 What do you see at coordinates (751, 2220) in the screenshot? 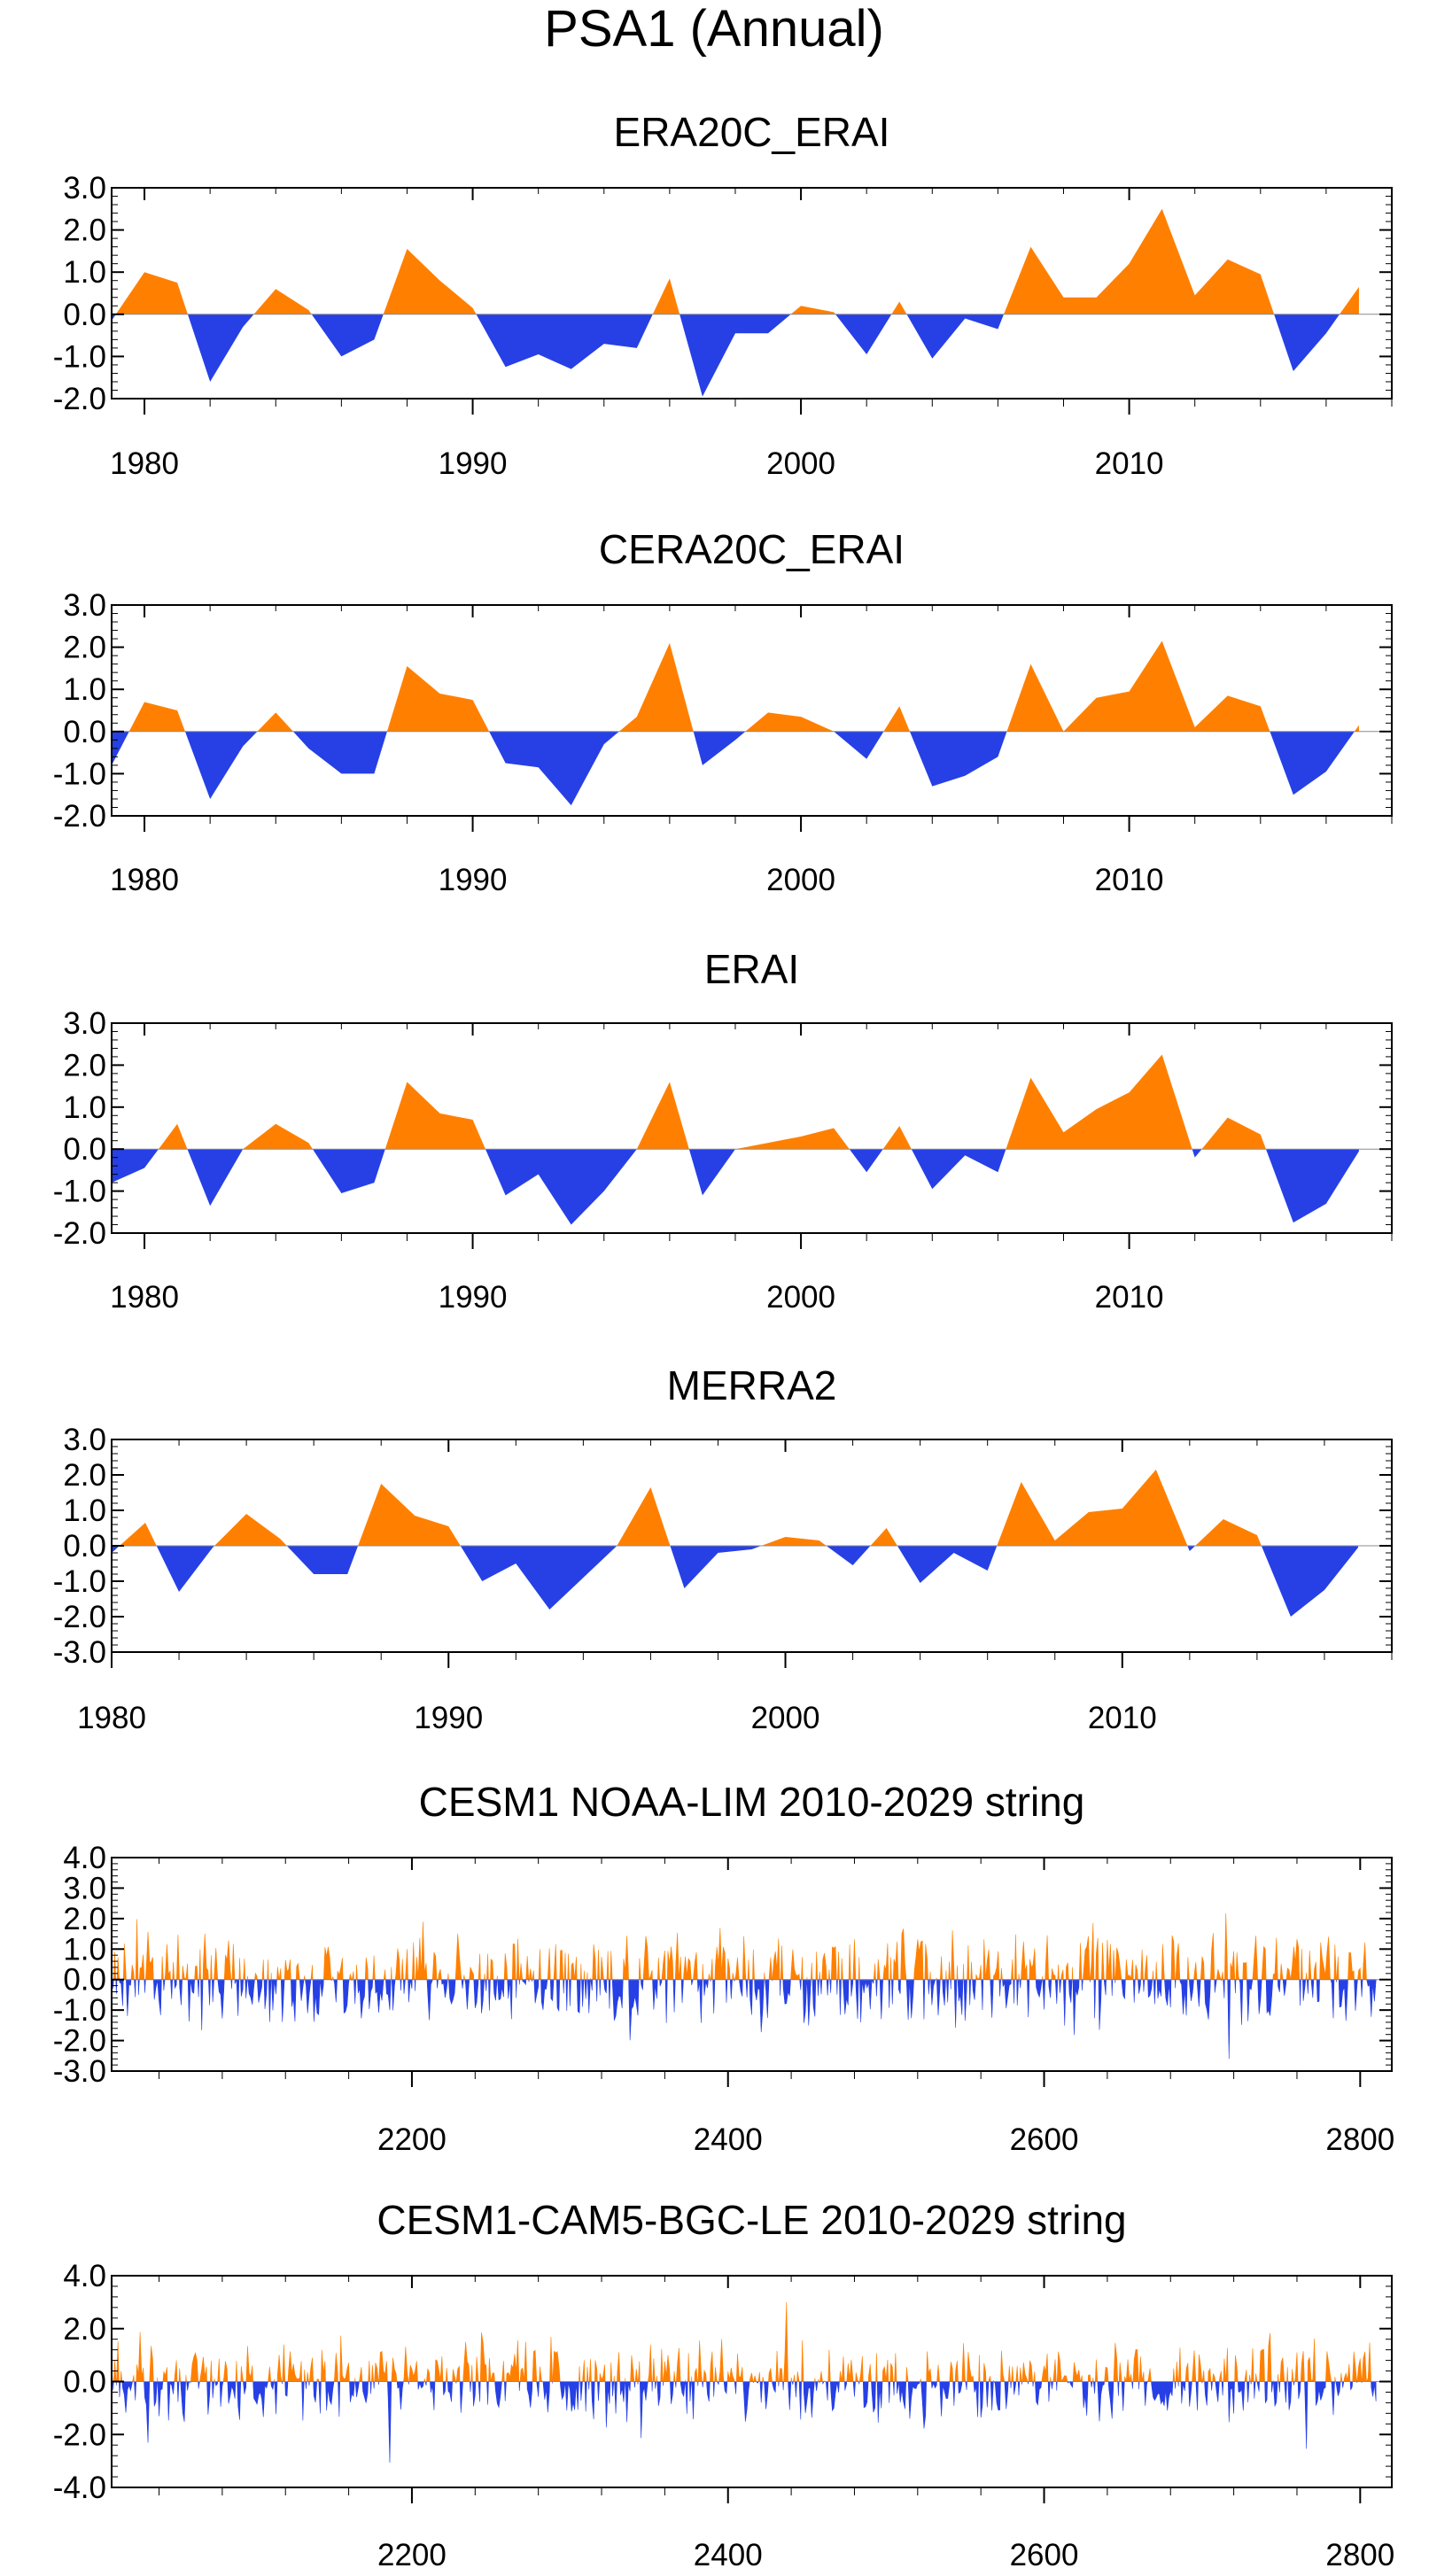
I see `chart-title: CESM1-CAM5-BGC-LE 2010-2029 string` at bounding box center [751, 2220].